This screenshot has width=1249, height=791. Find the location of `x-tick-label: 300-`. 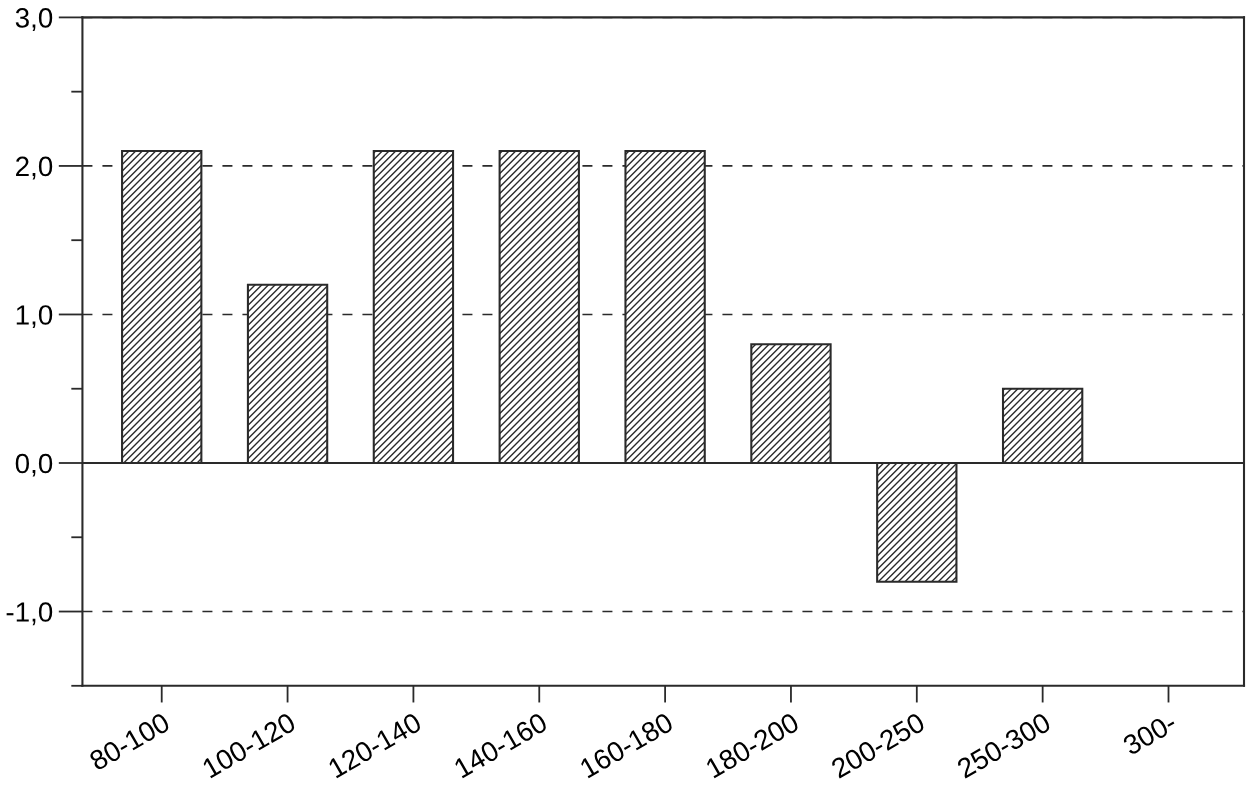

x-tick-label: 300- is located at coordinates (1149, 734).